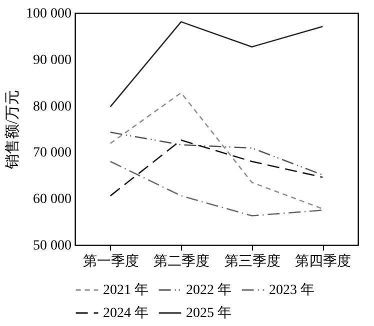  Describe the element at coordinates (12, 130) in the screenshot. I see `y-axis-title: 销售额/万元` at that location.